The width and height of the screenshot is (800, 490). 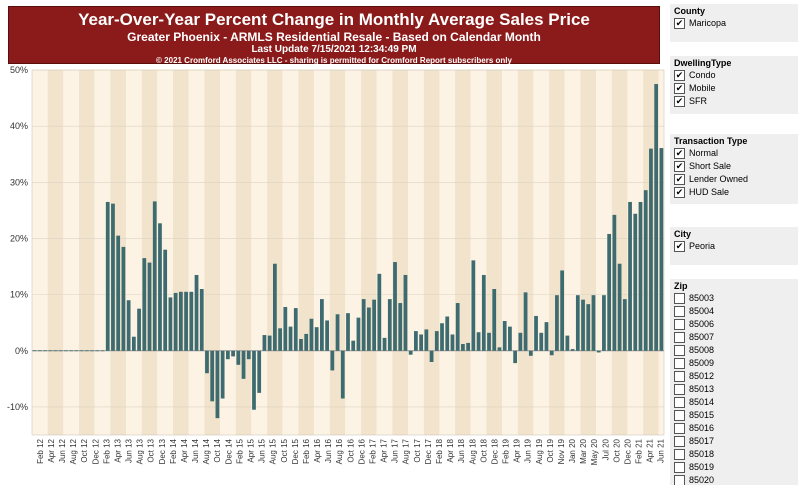 What do you see at coordinates (734, 389) in the screenshot?
I see `zip-filter-option: 85013` at bounding box center [734, 389].